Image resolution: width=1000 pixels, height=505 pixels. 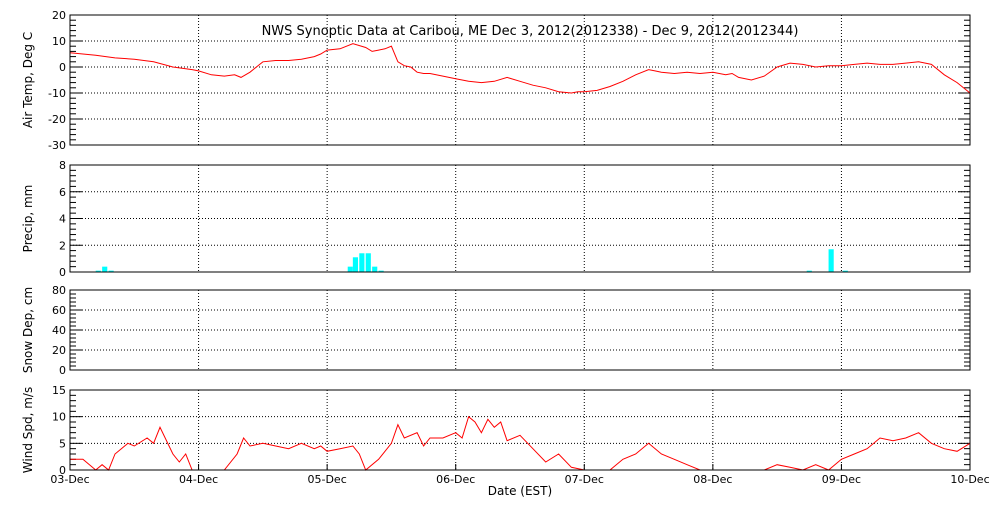 What do you see at coordinates (28, 80) in the screenshot?
I see `y-axis-label: Air Temp, Deg C` at bounding box center [28, 80].